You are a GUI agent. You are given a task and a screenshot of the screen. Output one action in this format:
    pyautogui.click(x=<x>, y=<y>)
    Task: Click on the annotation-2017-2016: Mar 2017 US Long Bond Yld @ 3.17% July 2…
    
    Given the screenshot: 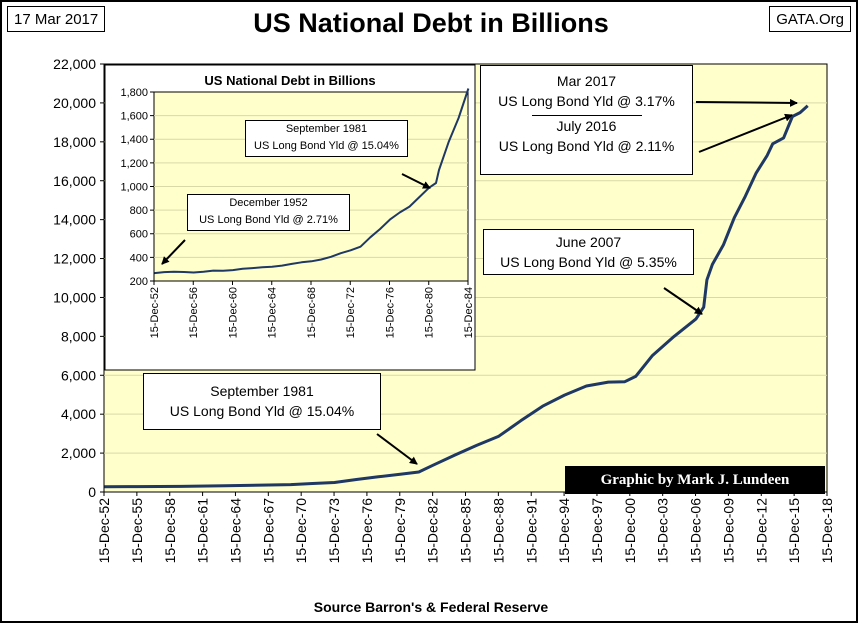 What is the action you would take?
    pyautogui.click(x=586, y=120)
    